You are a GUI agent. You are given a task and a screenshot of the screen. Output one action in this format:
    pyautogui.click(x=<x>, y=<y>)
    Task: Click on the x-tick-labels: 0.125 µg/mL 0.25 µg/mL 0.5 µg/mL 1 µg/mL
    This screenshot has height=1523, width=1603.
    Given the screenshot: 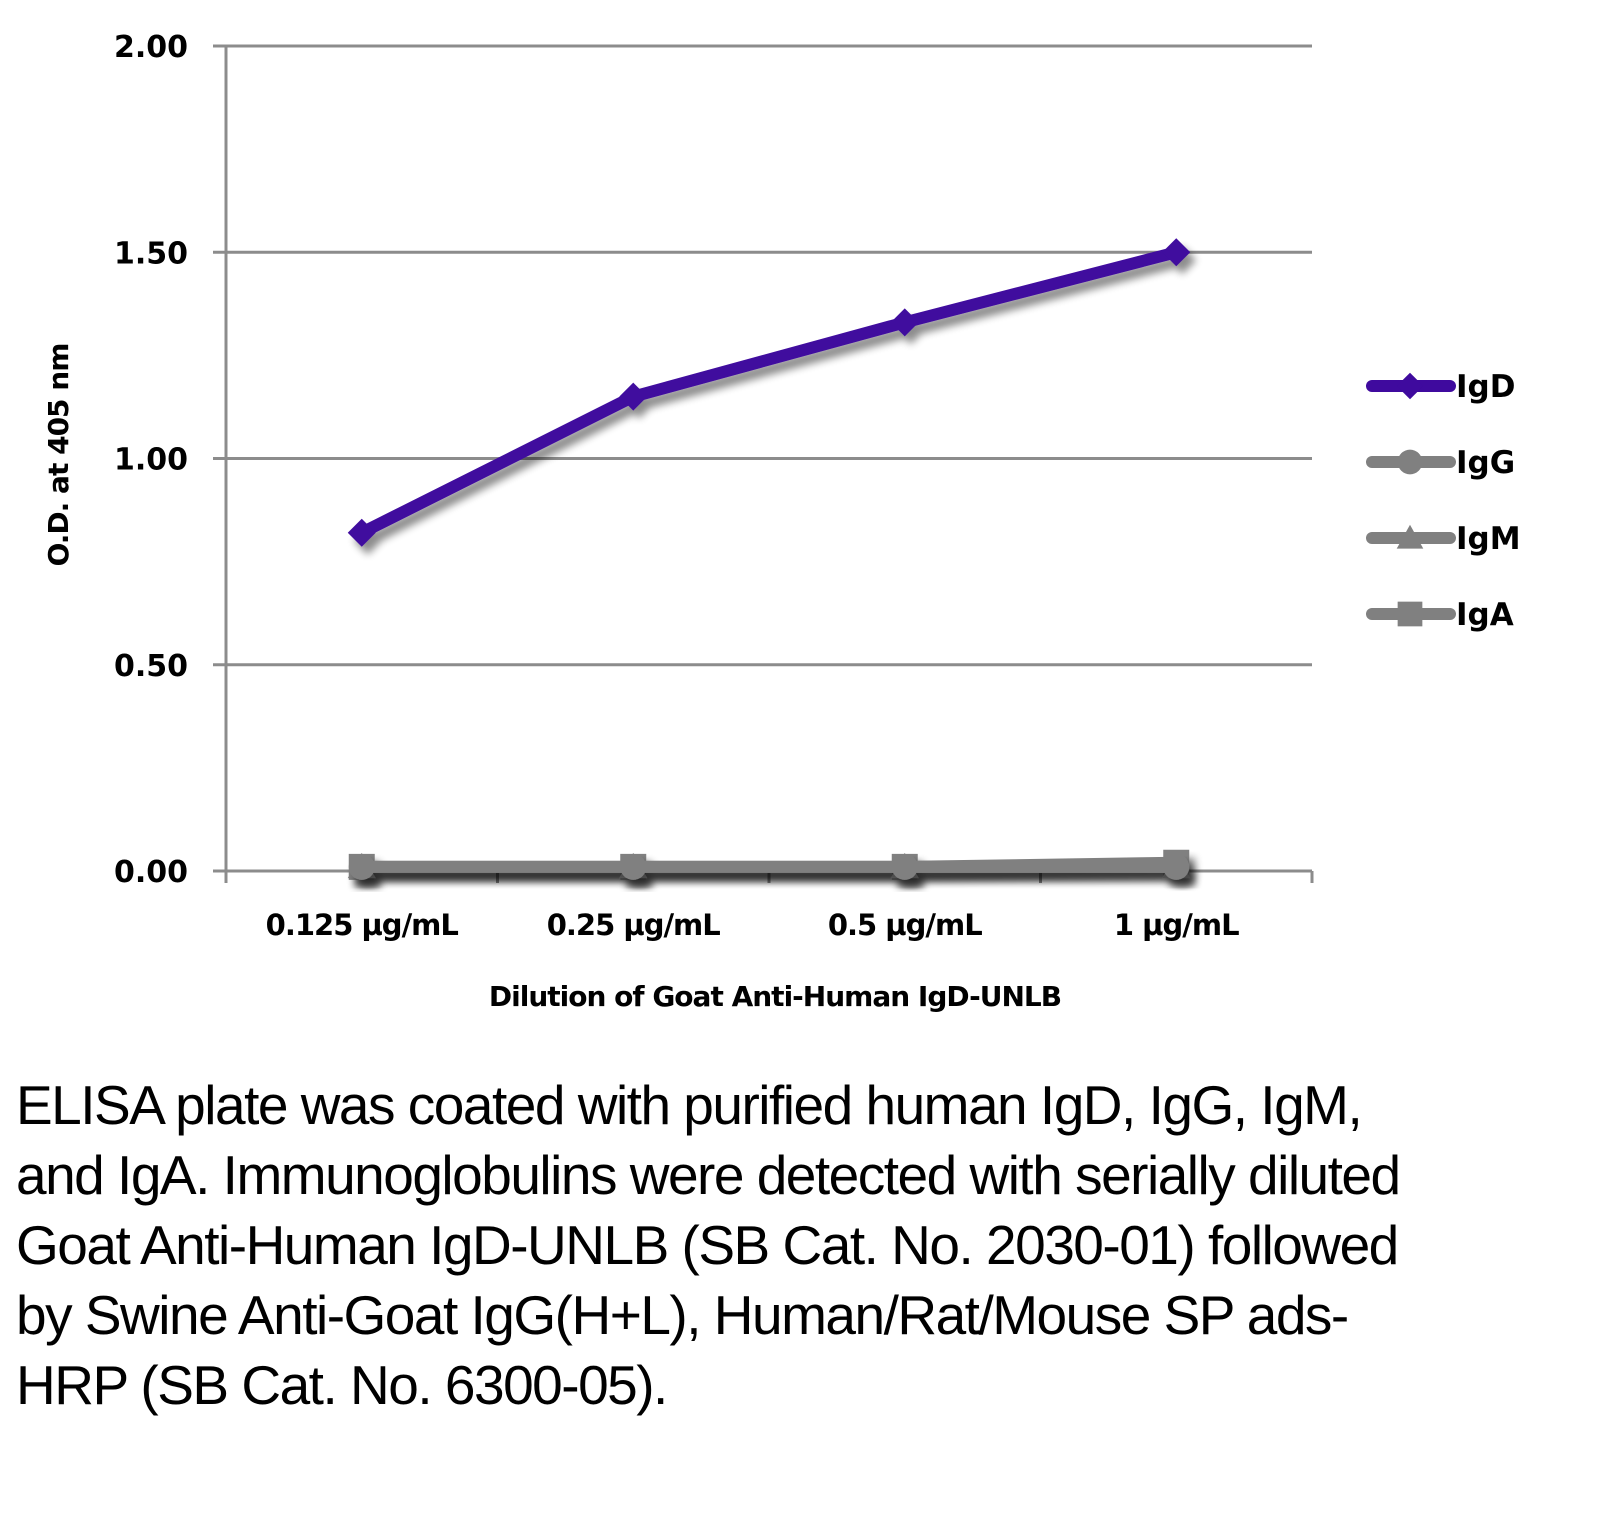 What is the action you would take?
    pyautogui.click(x=753, y=925)
    